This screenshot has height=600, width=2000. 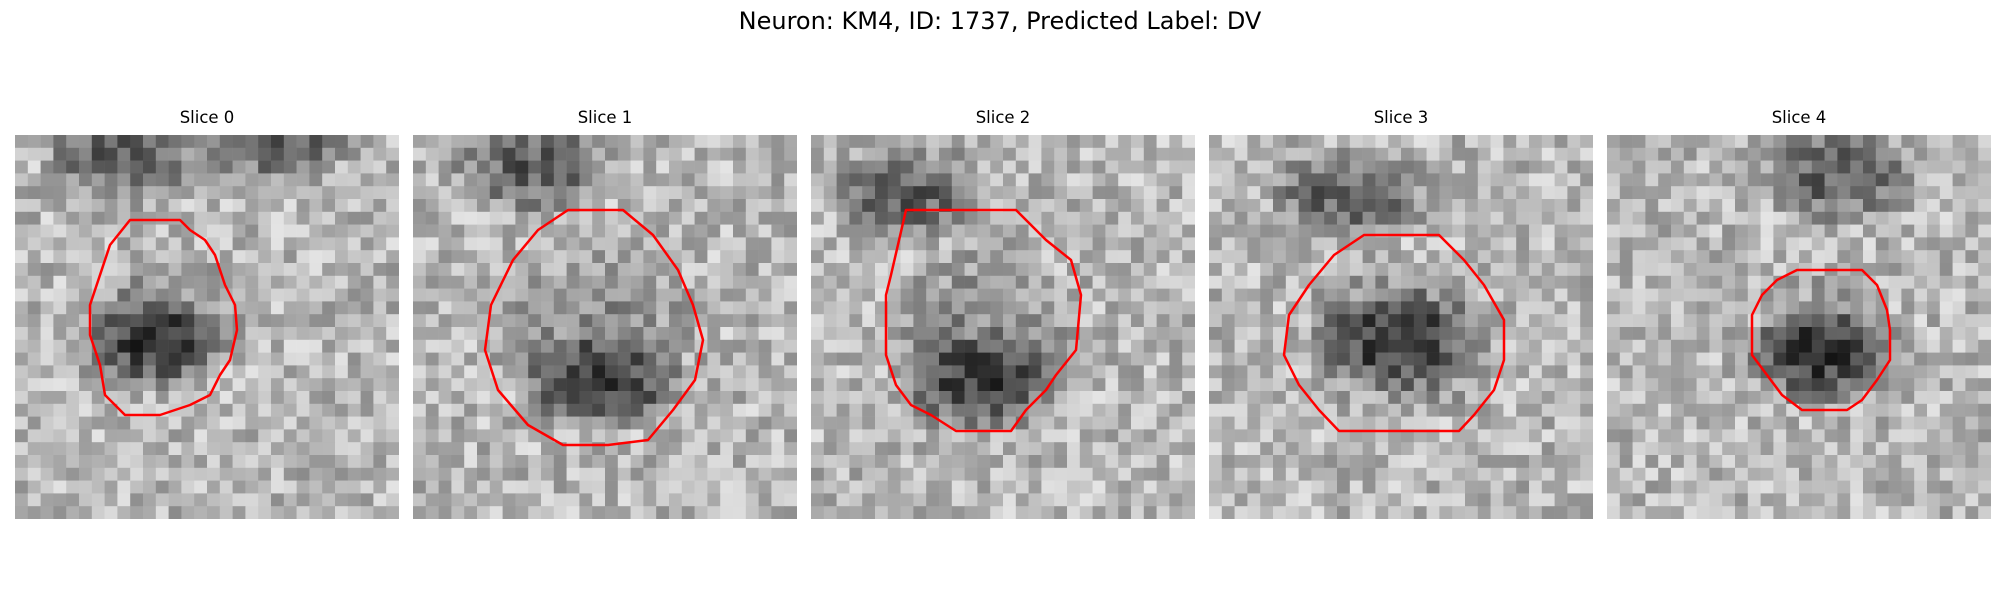 I want to click on slice-panel-1: Slice 1, so click(x=605, y=313).